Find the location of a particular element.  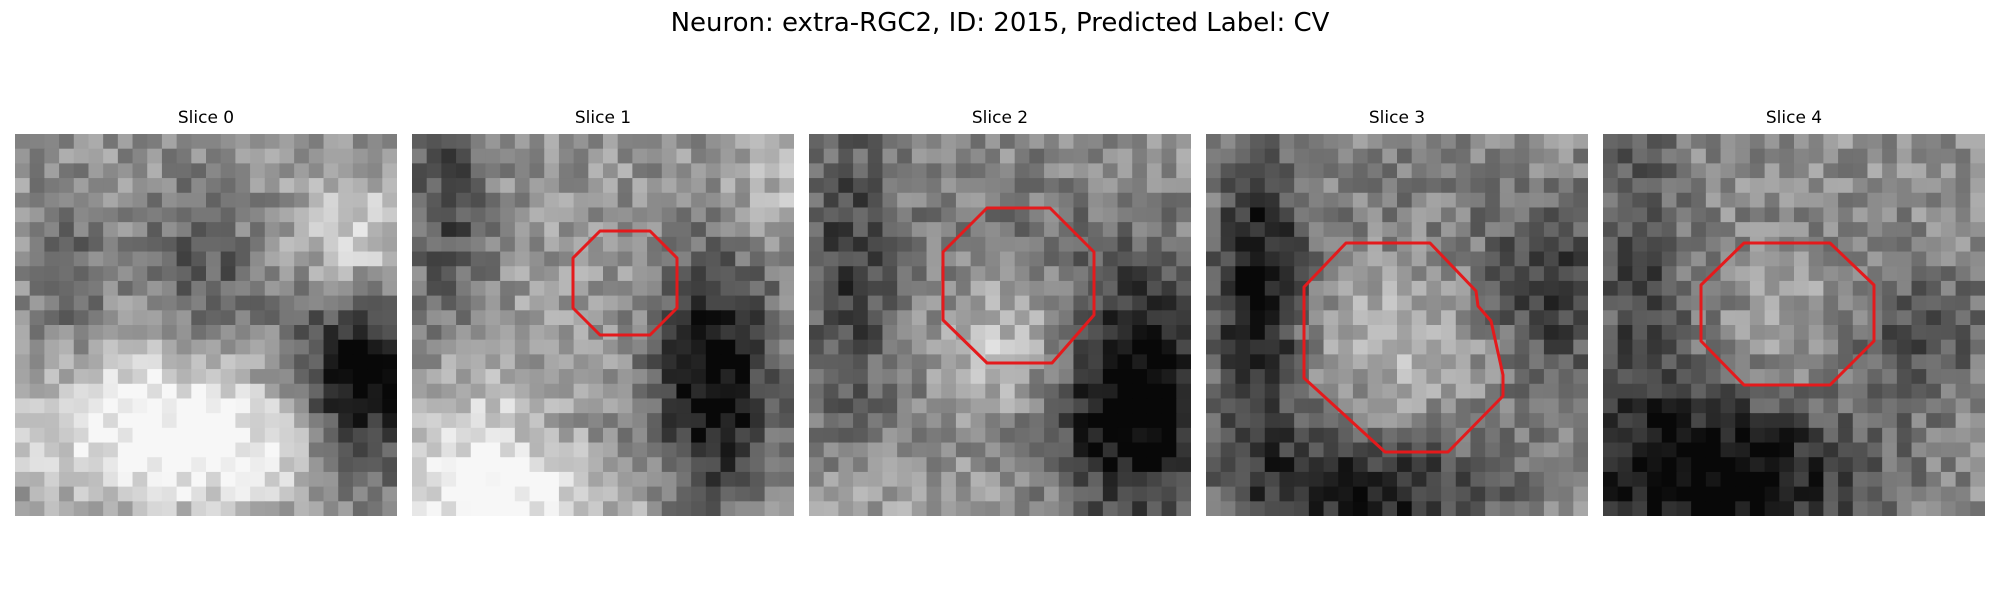

slice-panel: Slice 1 is located at coordinates (603, 313).